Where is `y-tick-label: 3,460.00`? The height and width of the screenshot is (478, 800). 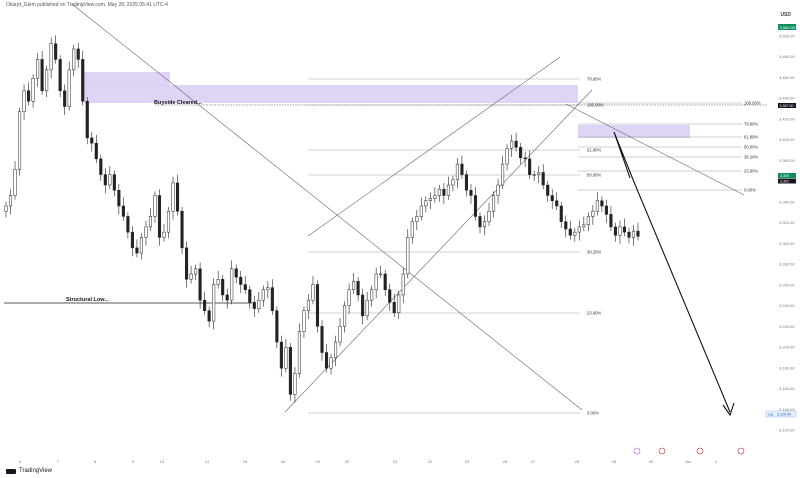
y-tick-label: 3,460.00 is located at coordinates (787, 77).